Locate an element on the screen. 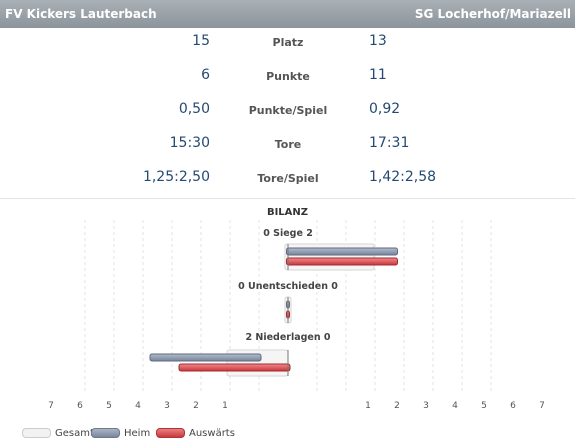 The width and height of the screenshot is (575, 447). away-value: 11 is located at coordinates (378, 75).